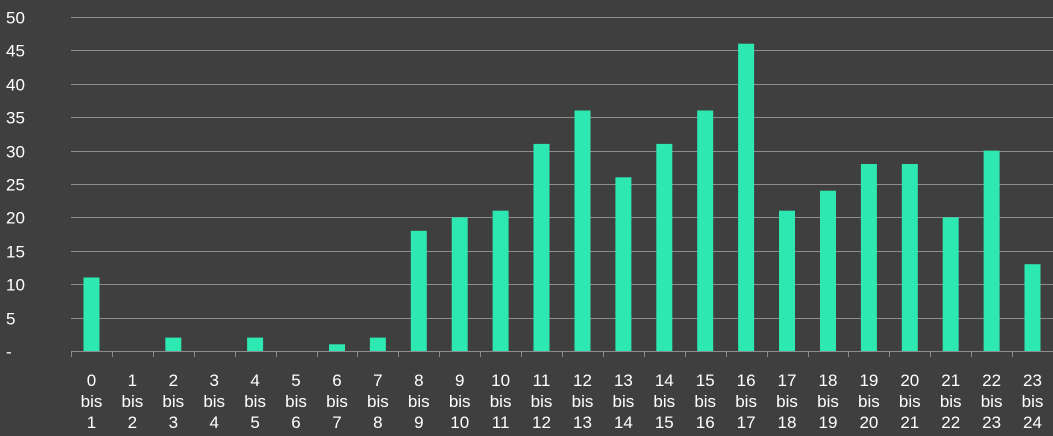 The height and width of the screenshot is (436, 1053). Describe the element at coordinates (10, 319) in the screenshot. I see `y-tick-label: 5` at that location.